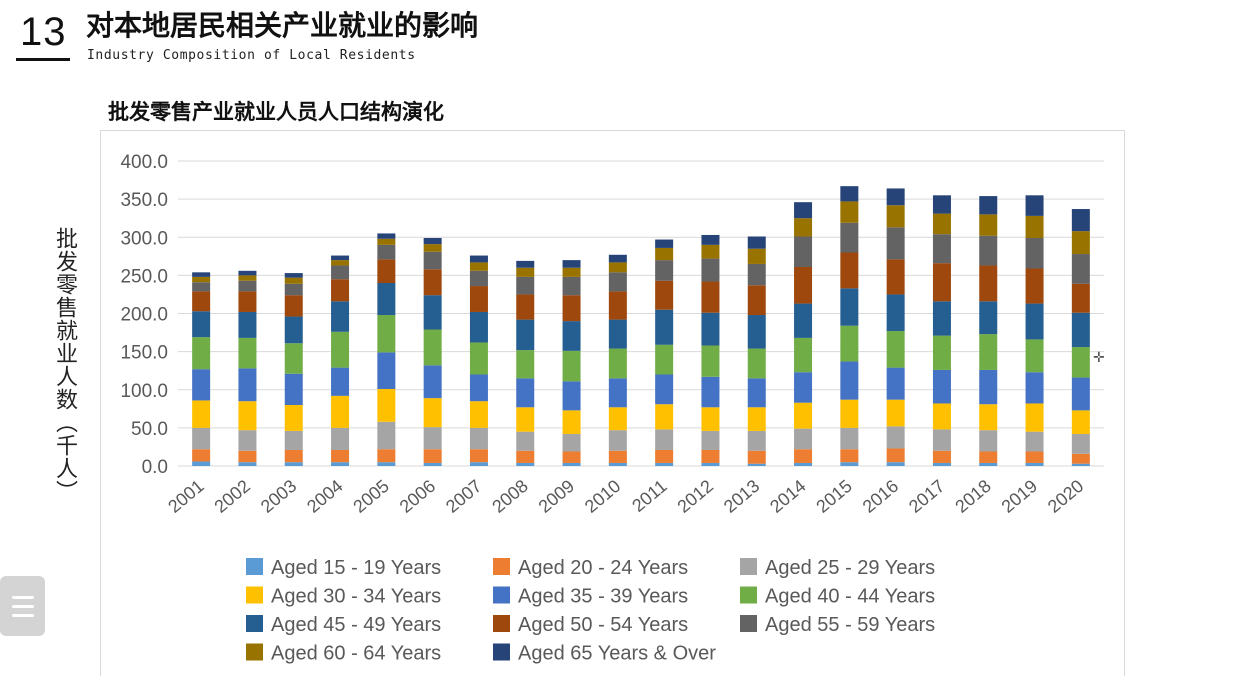  I want to click on legend-label: Aged 60 - 64 Years, so click(356, 654).